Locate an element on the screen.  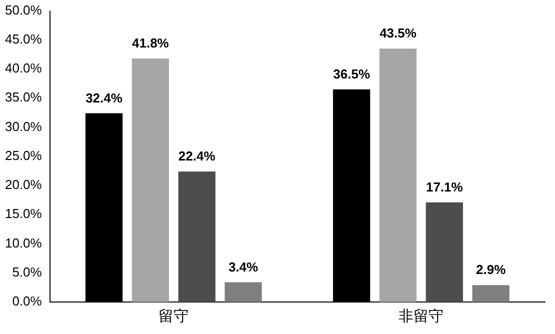
y-tick-label: 15.0% is located at coordinates (23, 214).